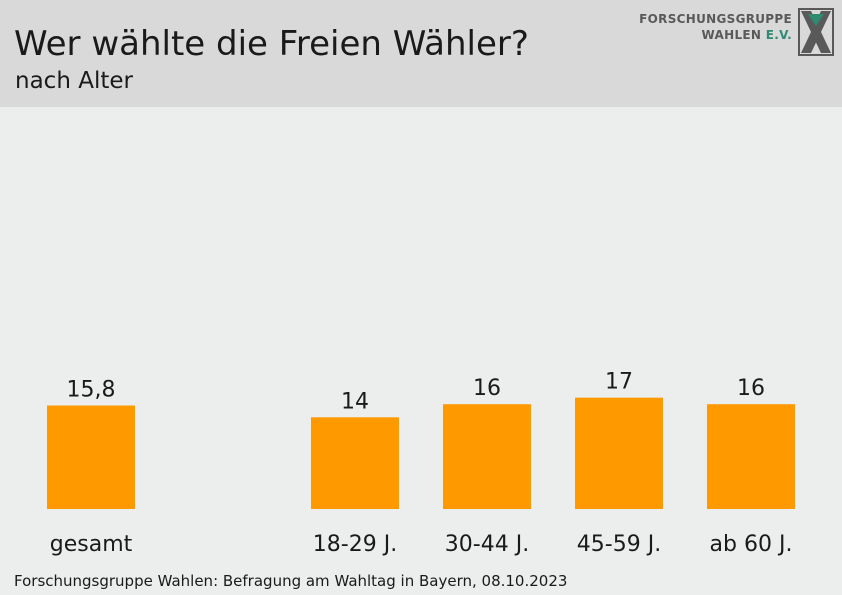 The image size is (842, 595). I want to click on value-label-1: 14, so click(355, 401).